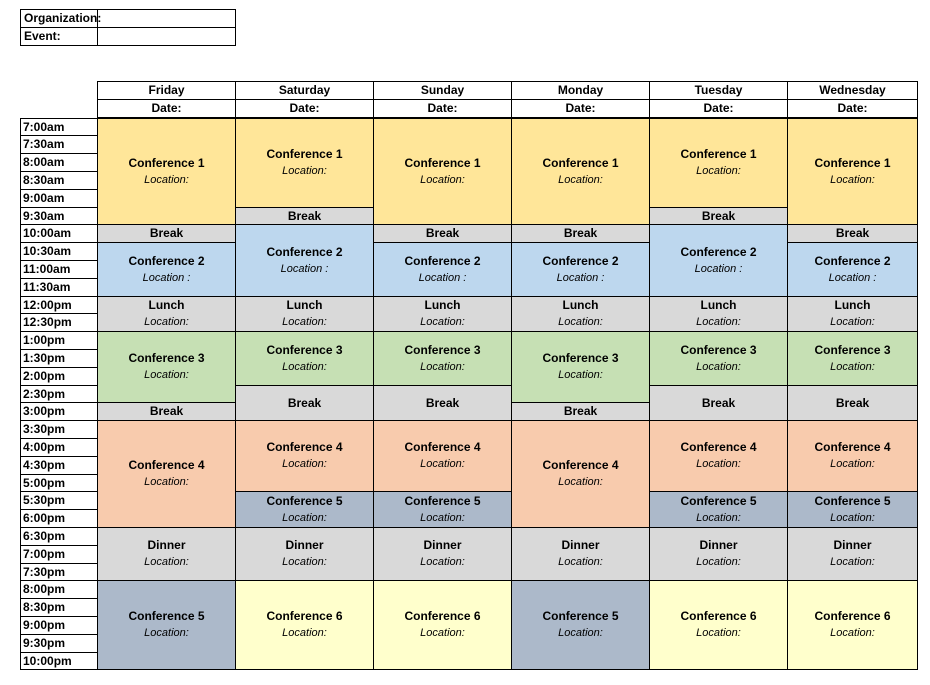 The width and height of the screenshot is (930, 685). What do you see at coordinates (580, 616) in the screenshot?
I see `block-title: Conference 5` at bounding box center [580, 616].